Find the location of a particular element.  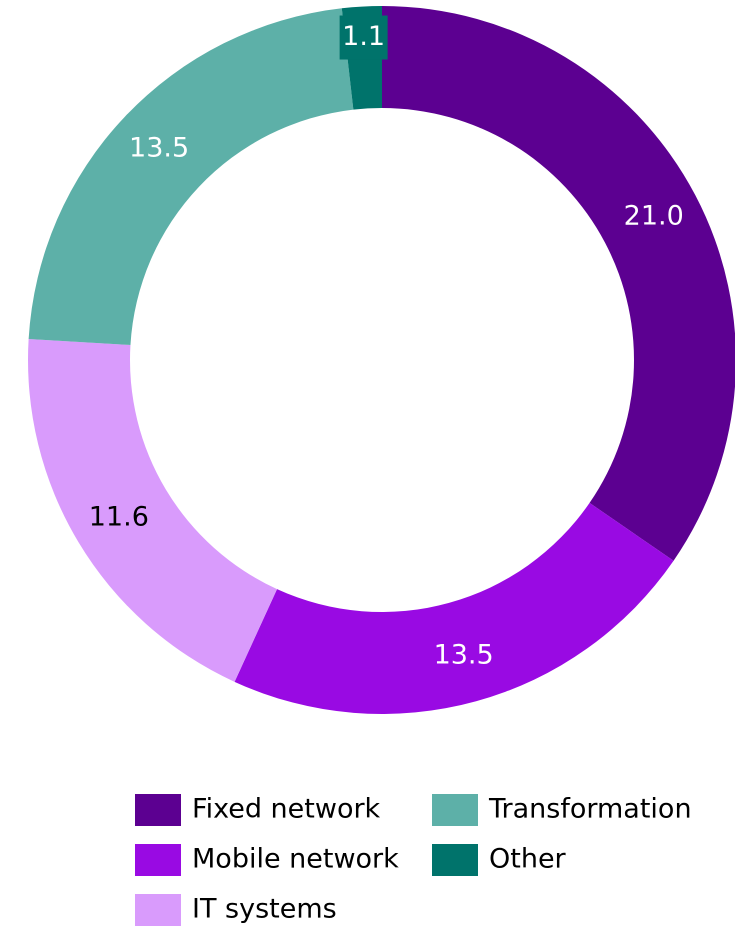

legend-label: Other is located at coordinates (528, 859).